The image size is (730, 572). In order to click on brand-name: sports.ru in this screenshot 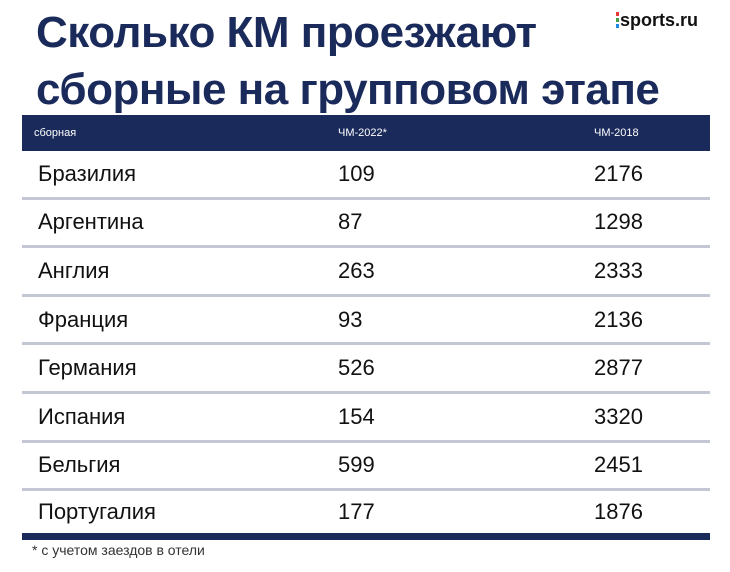, I will do `click(659, 19)`.